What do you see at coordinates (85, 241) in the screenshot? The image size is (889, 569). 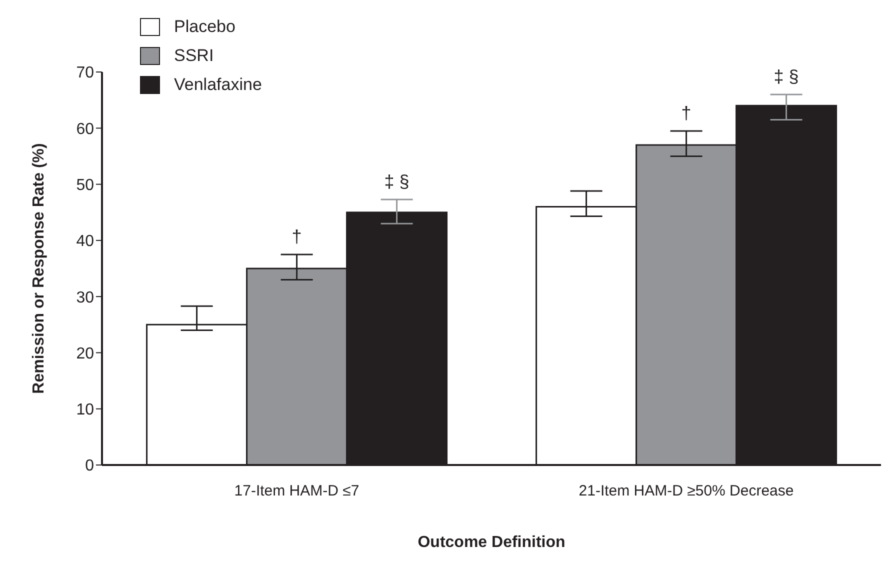 I see `y-tick-label: 40` at bounding box center [85, 241].